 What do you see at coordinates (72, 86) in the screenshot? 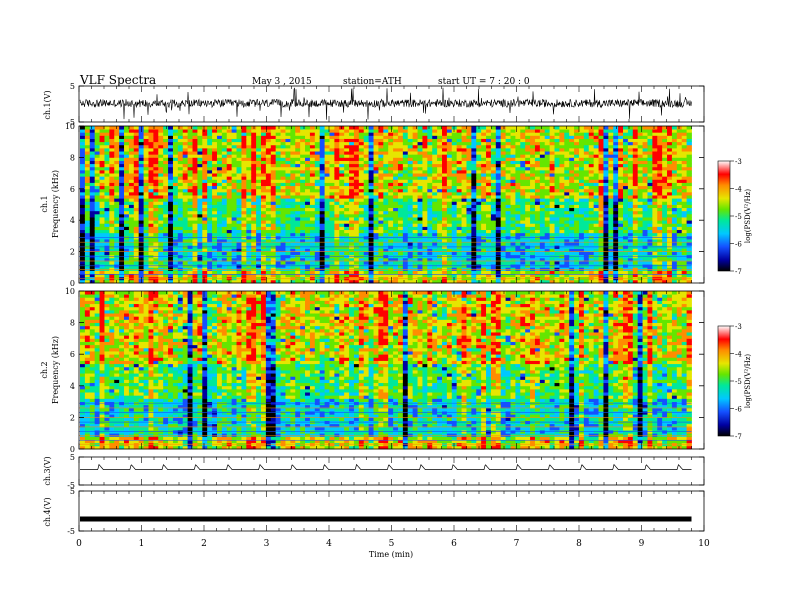
I see `ch1-ytick-label: 5` at bounding box center [72, 86].